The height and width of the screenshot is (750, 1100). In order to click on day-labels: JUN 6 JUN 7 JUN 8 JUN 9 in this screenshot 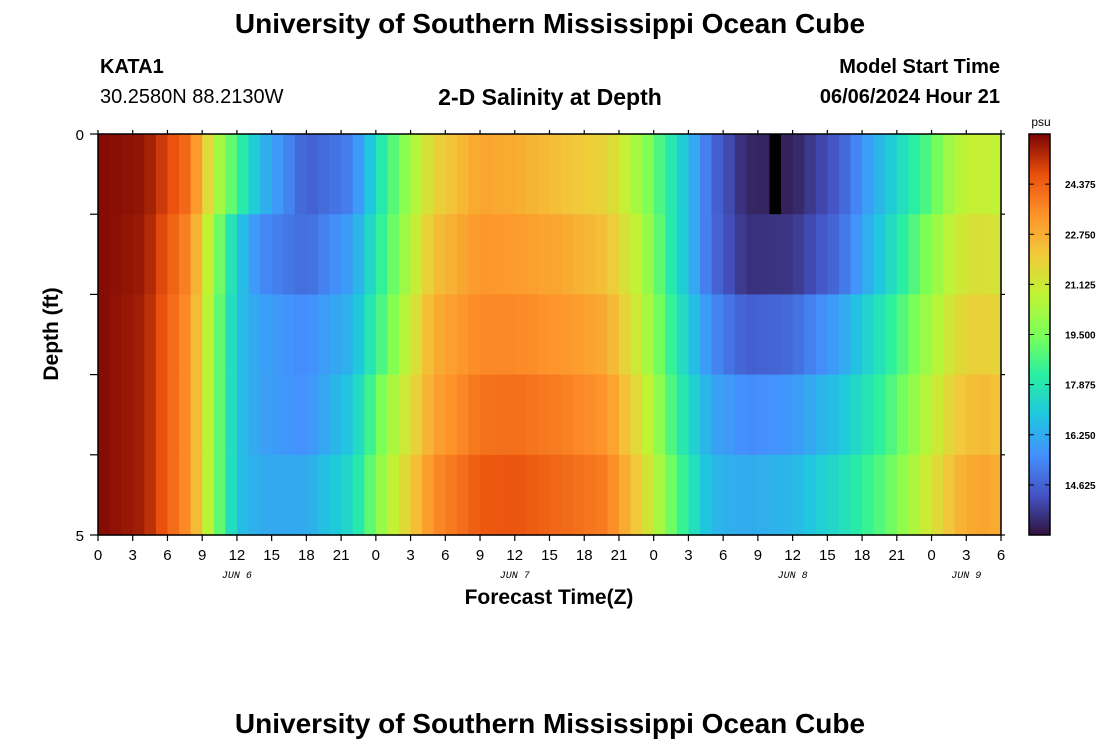, I will do `click(601, 576)`.